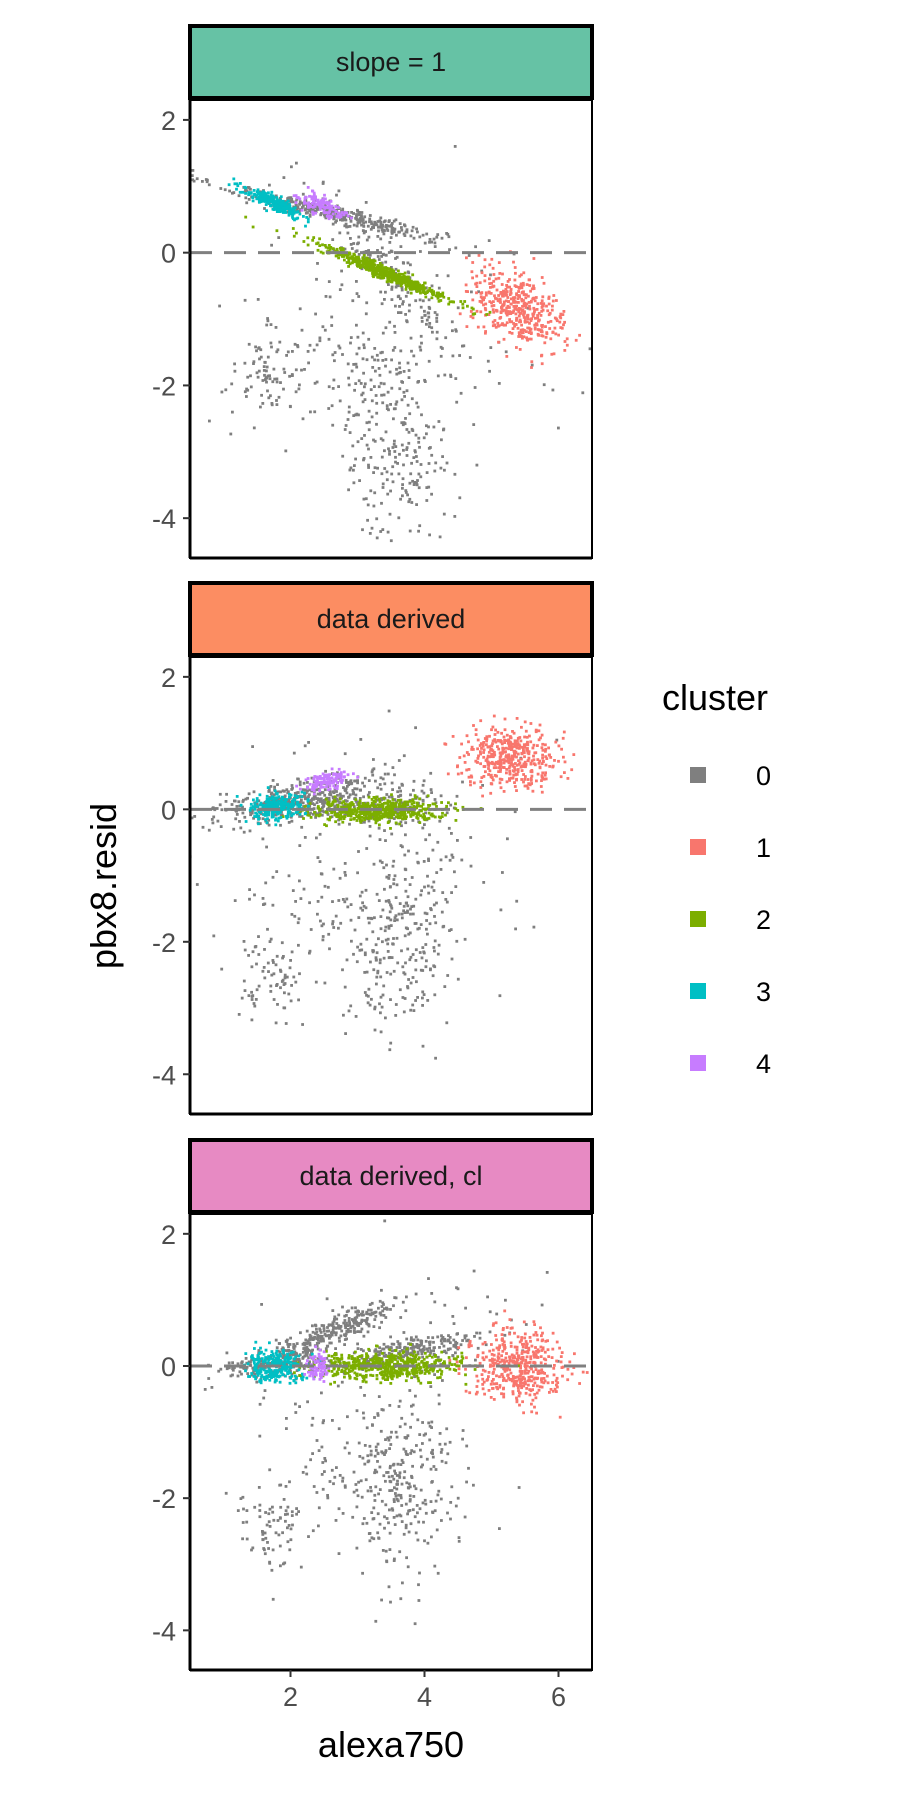 This screenshot has width=900, height=1806. I want to click on y-tick-label: -2, so click(164, 943).